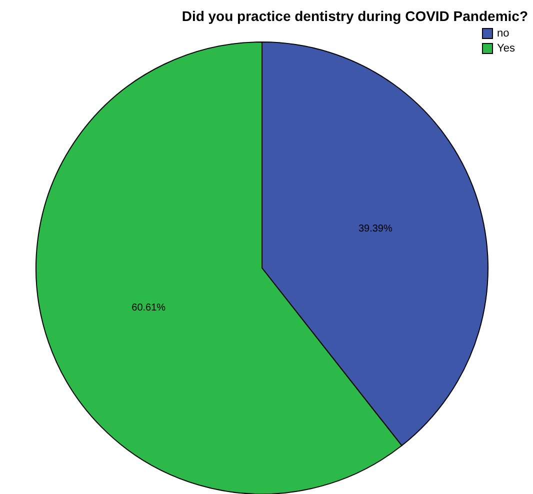 The width and height of the screenshot is (533, 494). What do you see at coordinates (149, 308) in the screenshot?
I see `data-label: 60.61%` at bounding box center [149, 308].